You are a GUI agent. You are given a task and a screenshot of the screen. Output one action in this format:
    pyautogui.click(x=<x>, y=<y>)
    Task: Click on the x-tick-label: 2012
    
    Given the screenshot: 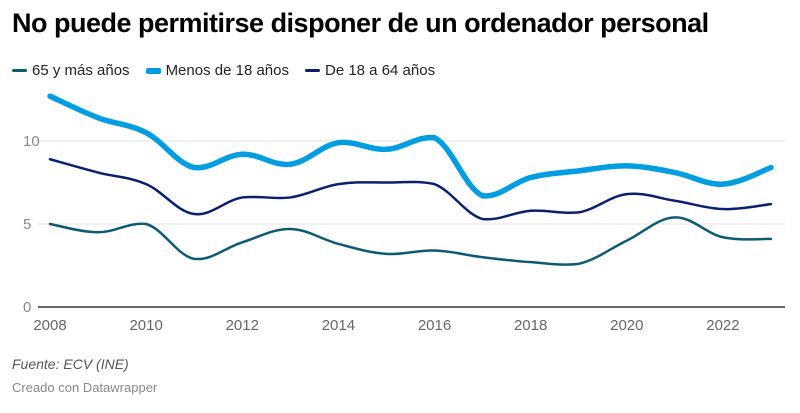 What is the action you would take?
    pyautogui.click(x=242, y=325)
    